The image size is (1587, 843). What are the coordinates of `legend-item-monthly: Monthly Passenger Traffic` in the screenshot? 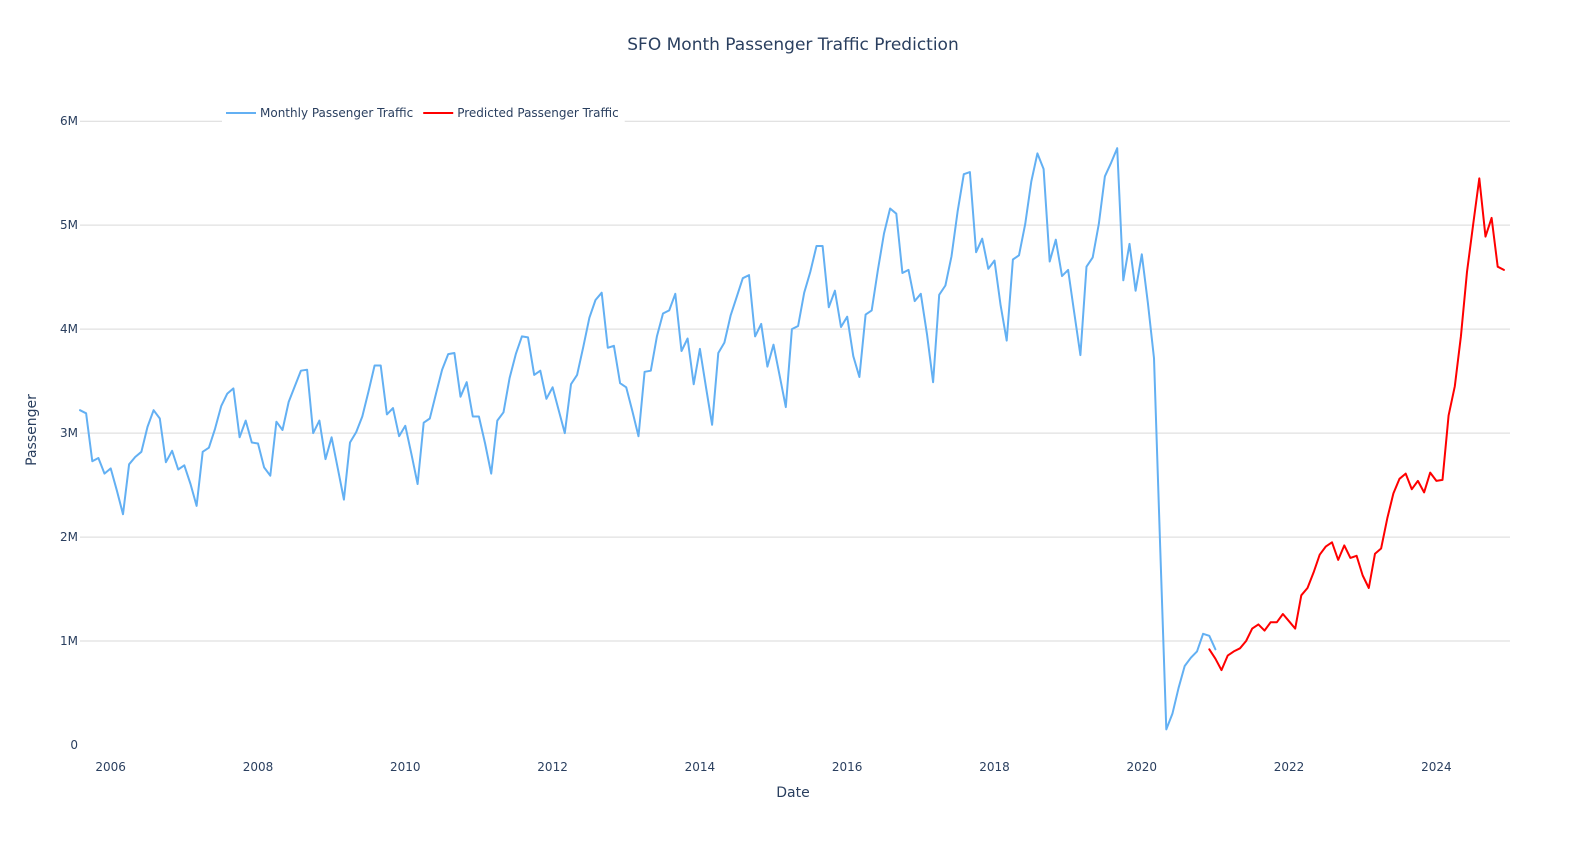 It's located at (319, 113).